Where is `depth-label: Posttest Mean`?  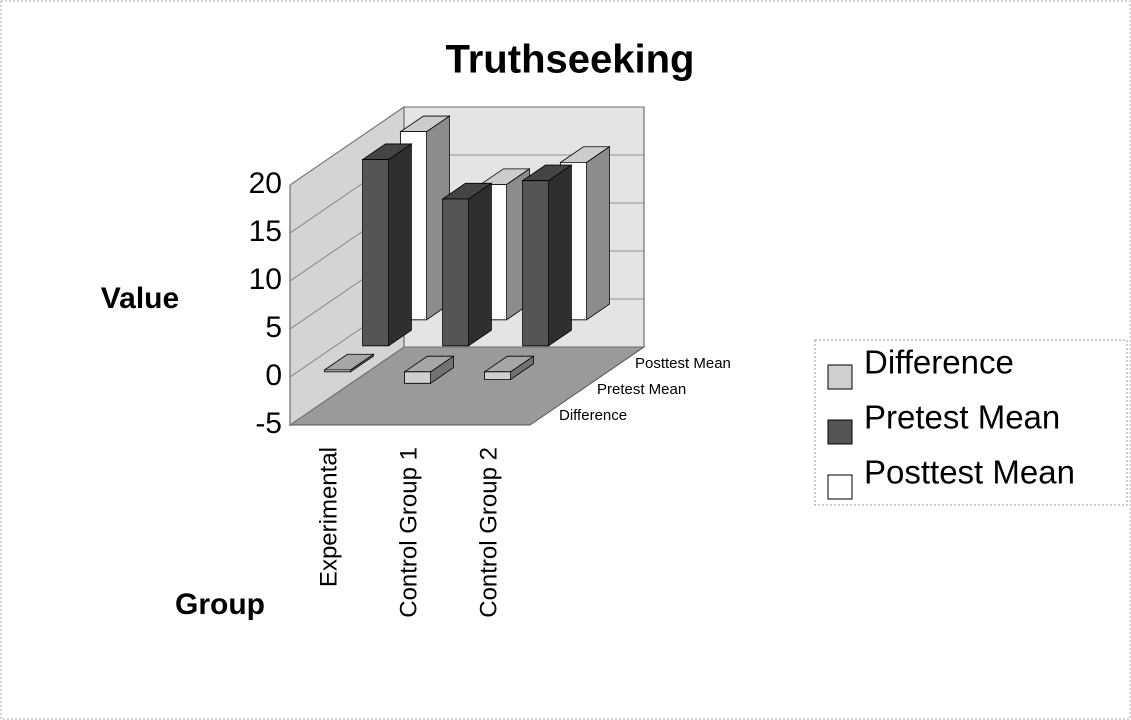
depth-label: Posttest Mean is located at coordinates (683, 363).